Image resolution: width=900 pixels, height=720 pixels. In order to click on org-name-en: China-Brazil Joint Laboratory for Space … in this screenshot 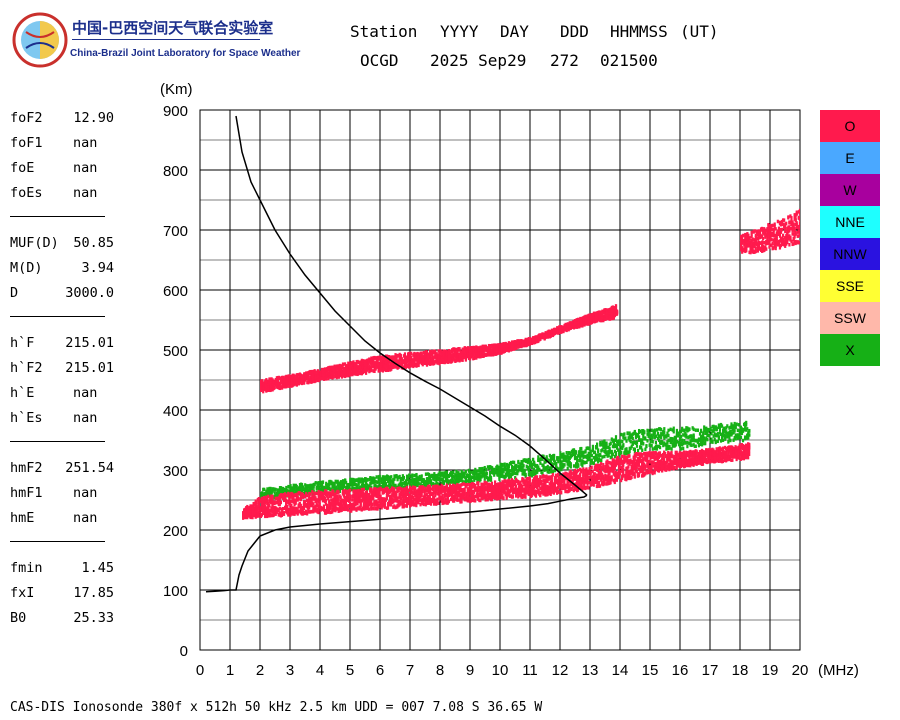, I will do `click(185, 53)`.